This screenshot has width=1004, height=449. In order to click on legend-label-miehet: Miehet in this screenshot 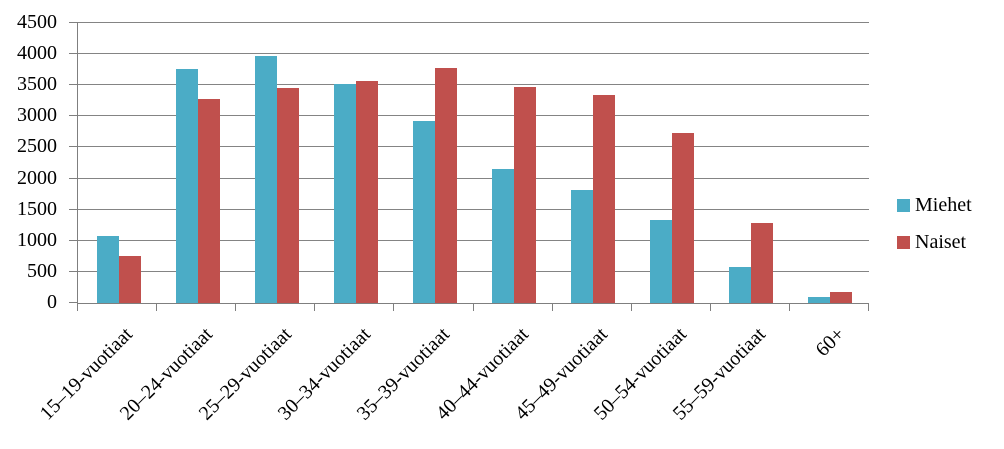, I will do `click(943, 205)`.